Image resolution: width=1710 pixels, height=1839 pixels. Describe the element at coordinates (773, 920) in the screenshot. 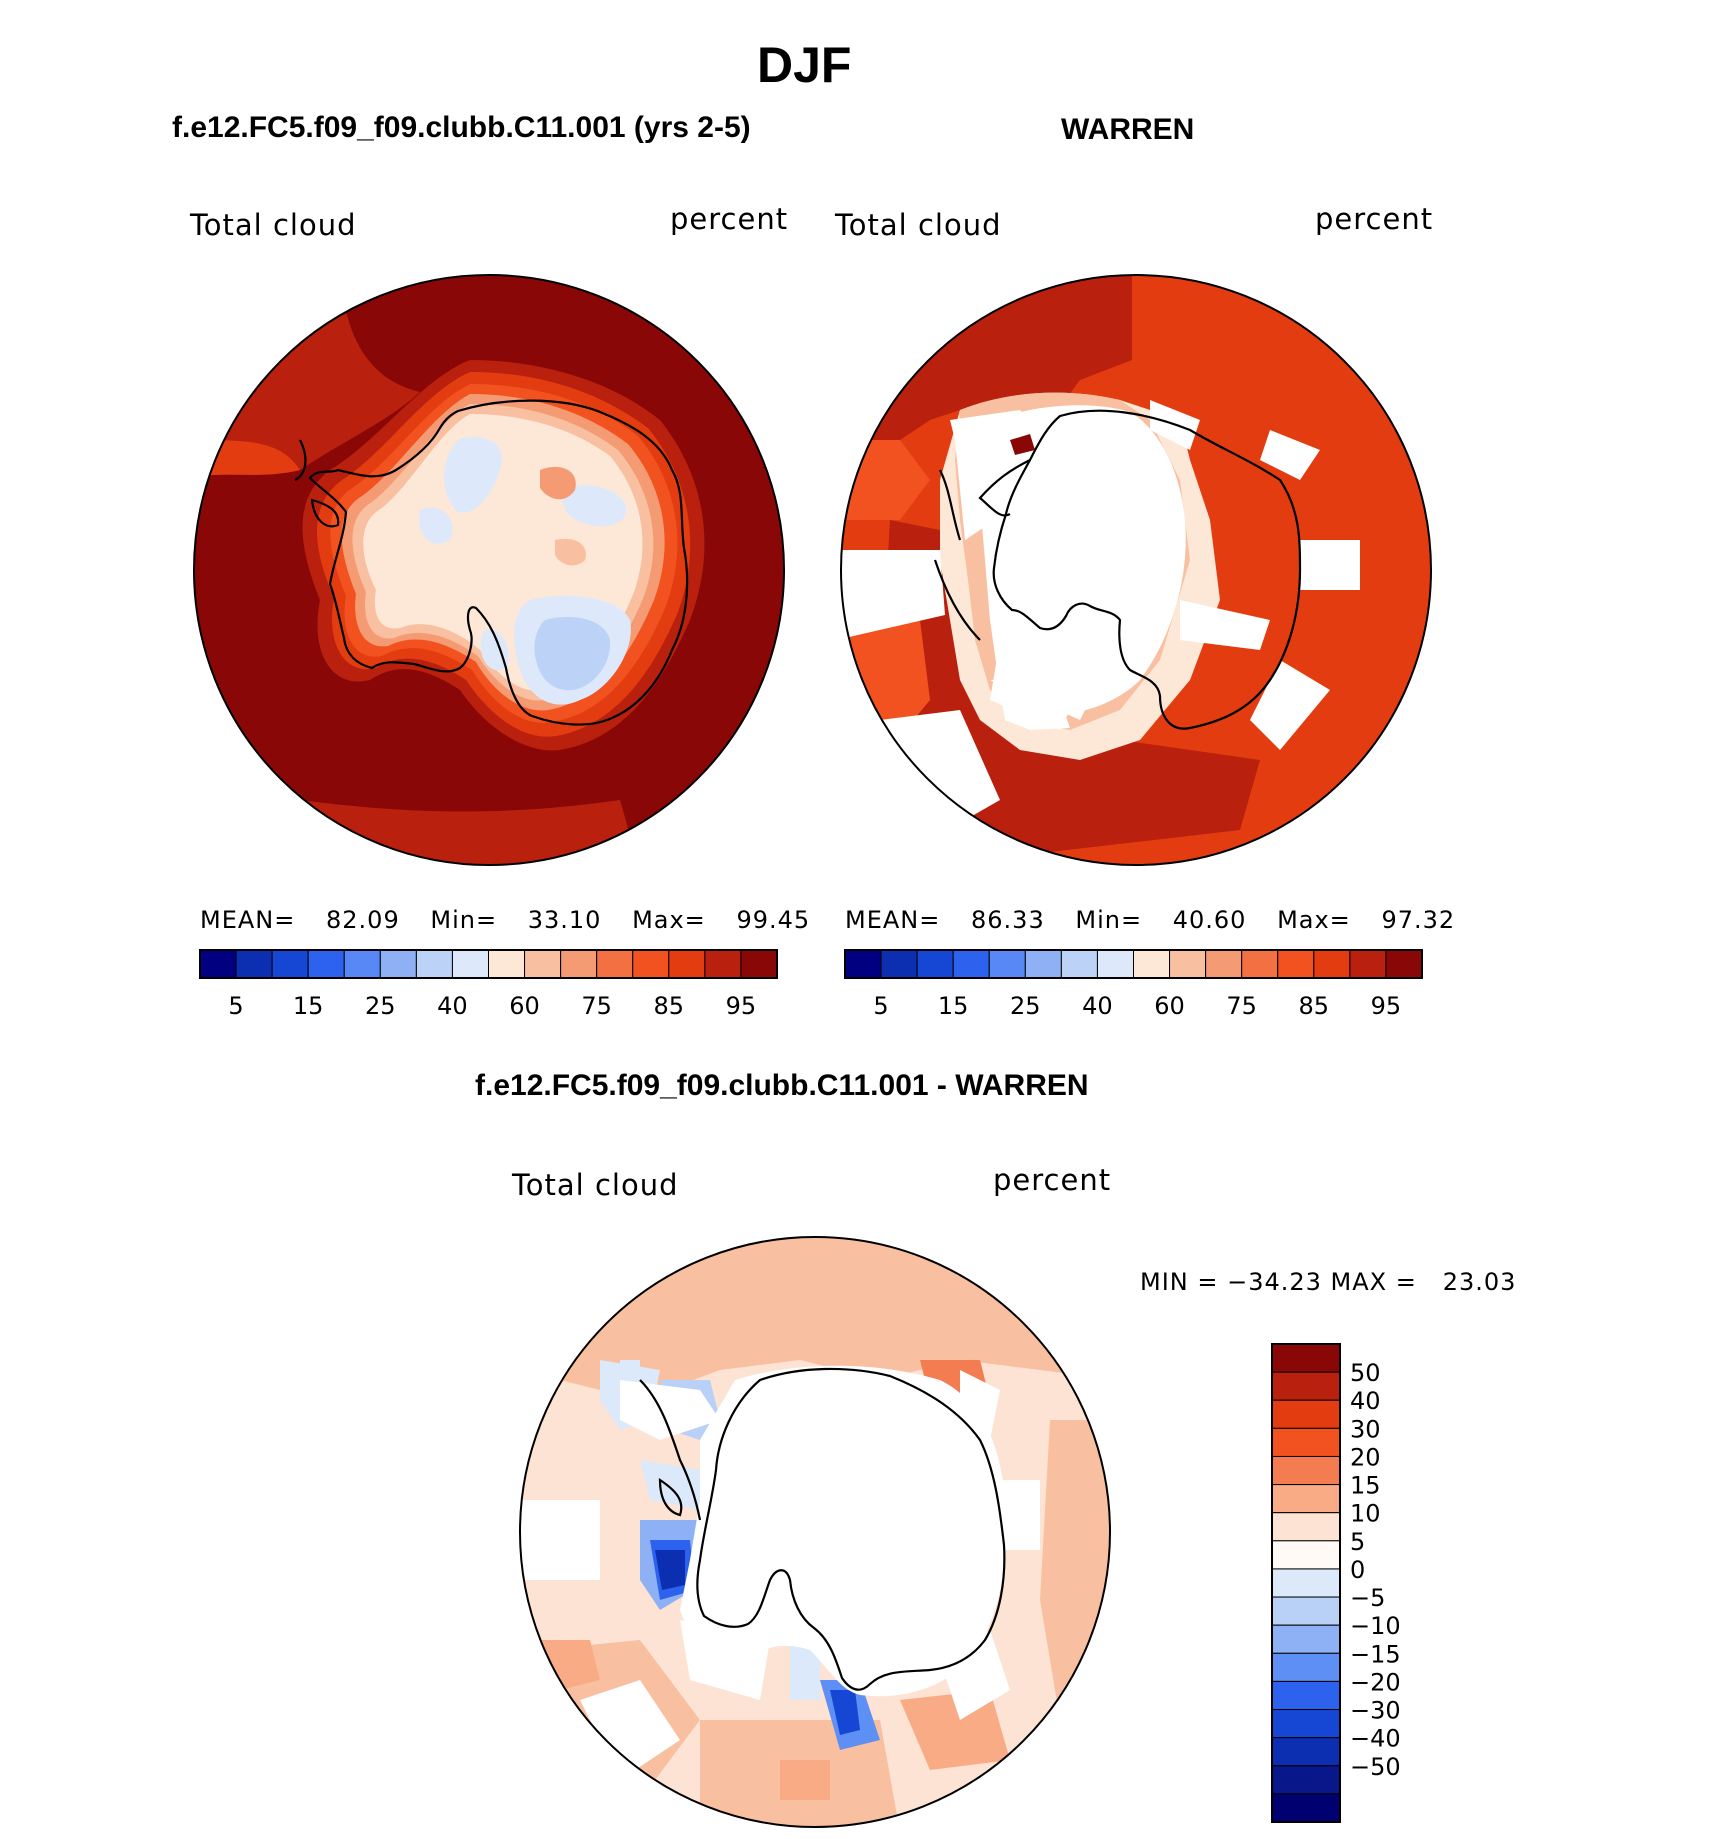

I see `model-max-value: 99.45` at that location.